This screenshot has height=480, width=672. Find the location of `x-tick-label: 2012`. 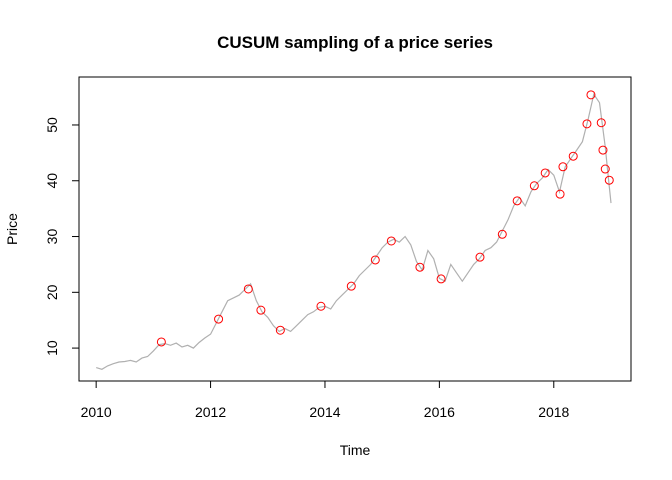

x-tick-label: 2012 is located at coordinates (210, 412).